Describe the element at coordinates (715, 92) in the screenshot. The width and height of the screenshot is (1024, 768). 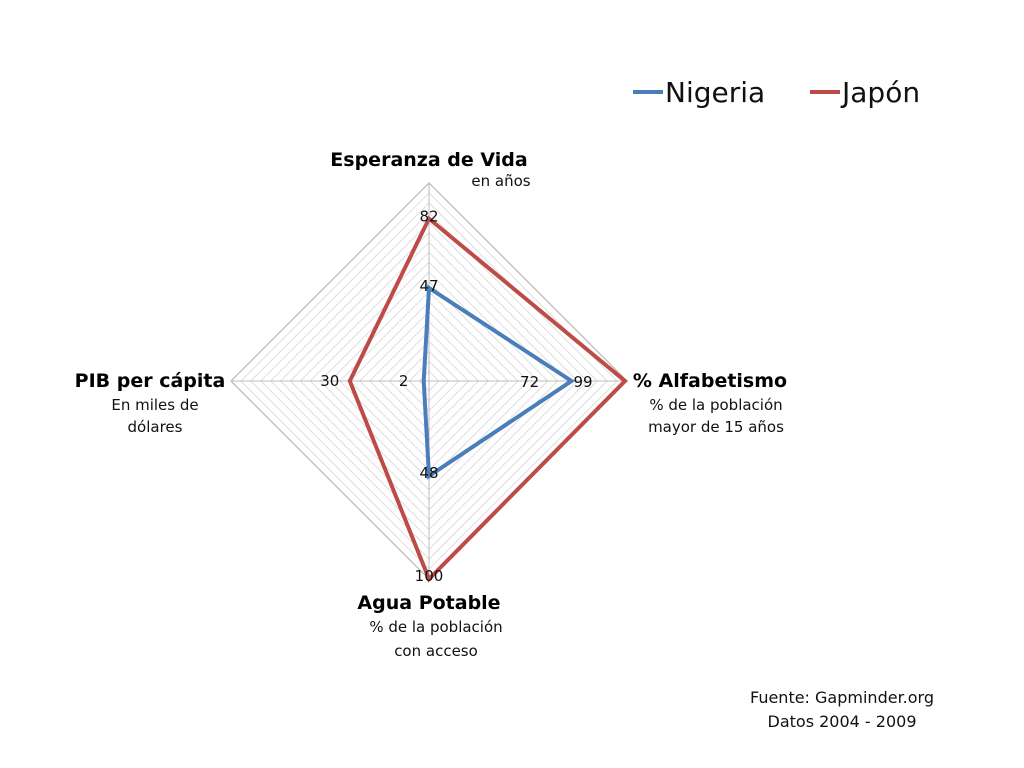
I see `legend-label-nigeria: Nigeria` at that location.